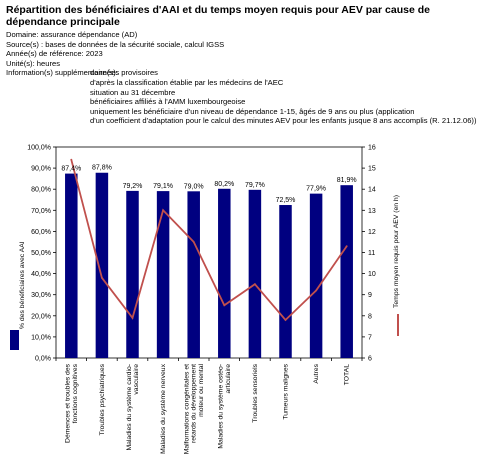 Image resolution: width=480 pixels, height=460 pixels. Describe the element at coordinates (163, 186) in the screenshot. I see `bar-data-label: 79,1%` at that location.